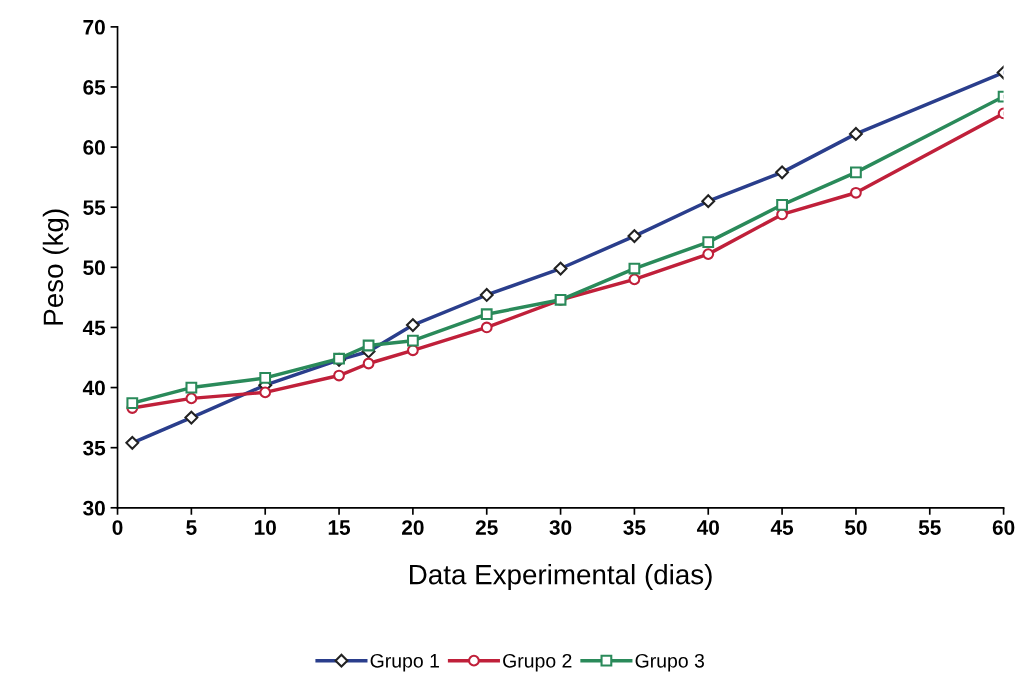 This screenshot has width=1022, height=689. What do you see at coordinates (117, 527) in the screenshot?
I see `x-tick-label: 0` at bounding box center [117, 527].